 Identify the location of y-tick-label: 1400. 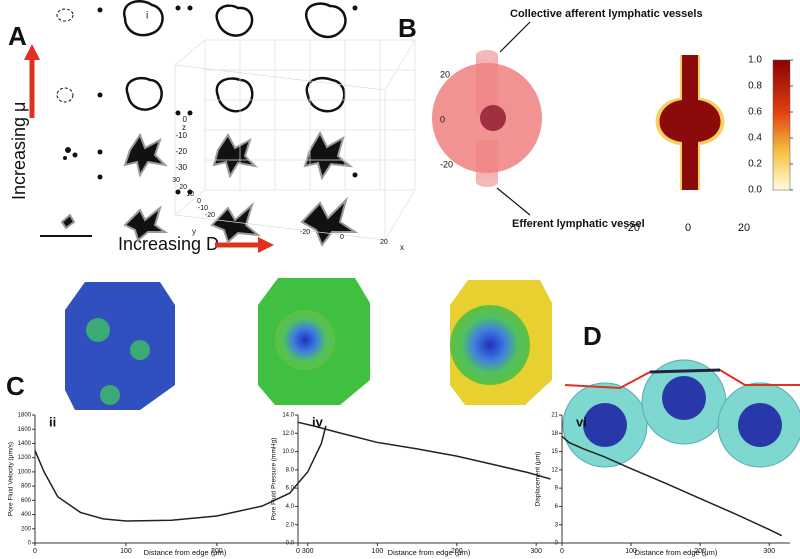
(25, 444).